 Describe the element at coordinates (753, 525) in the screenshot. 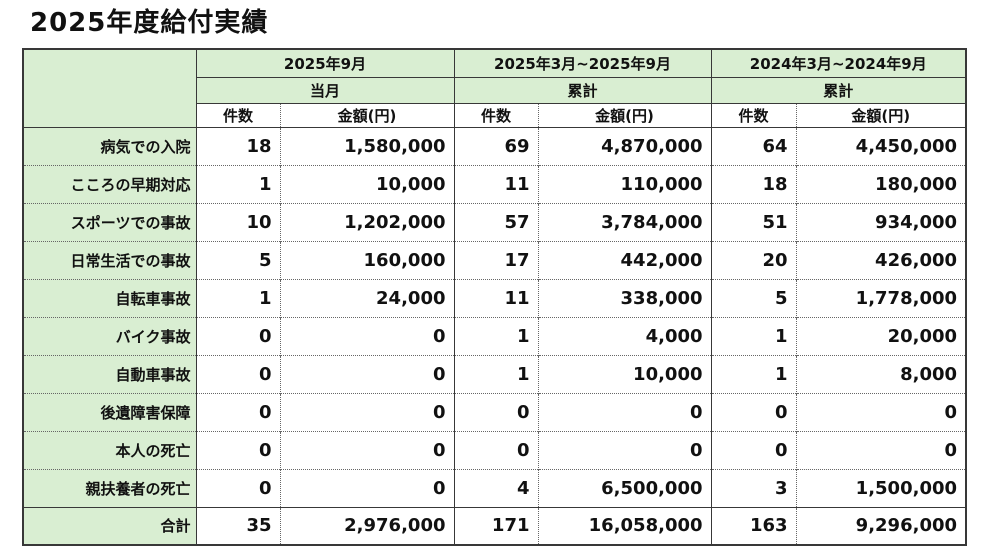

I see `count-cell: 163` at that location.